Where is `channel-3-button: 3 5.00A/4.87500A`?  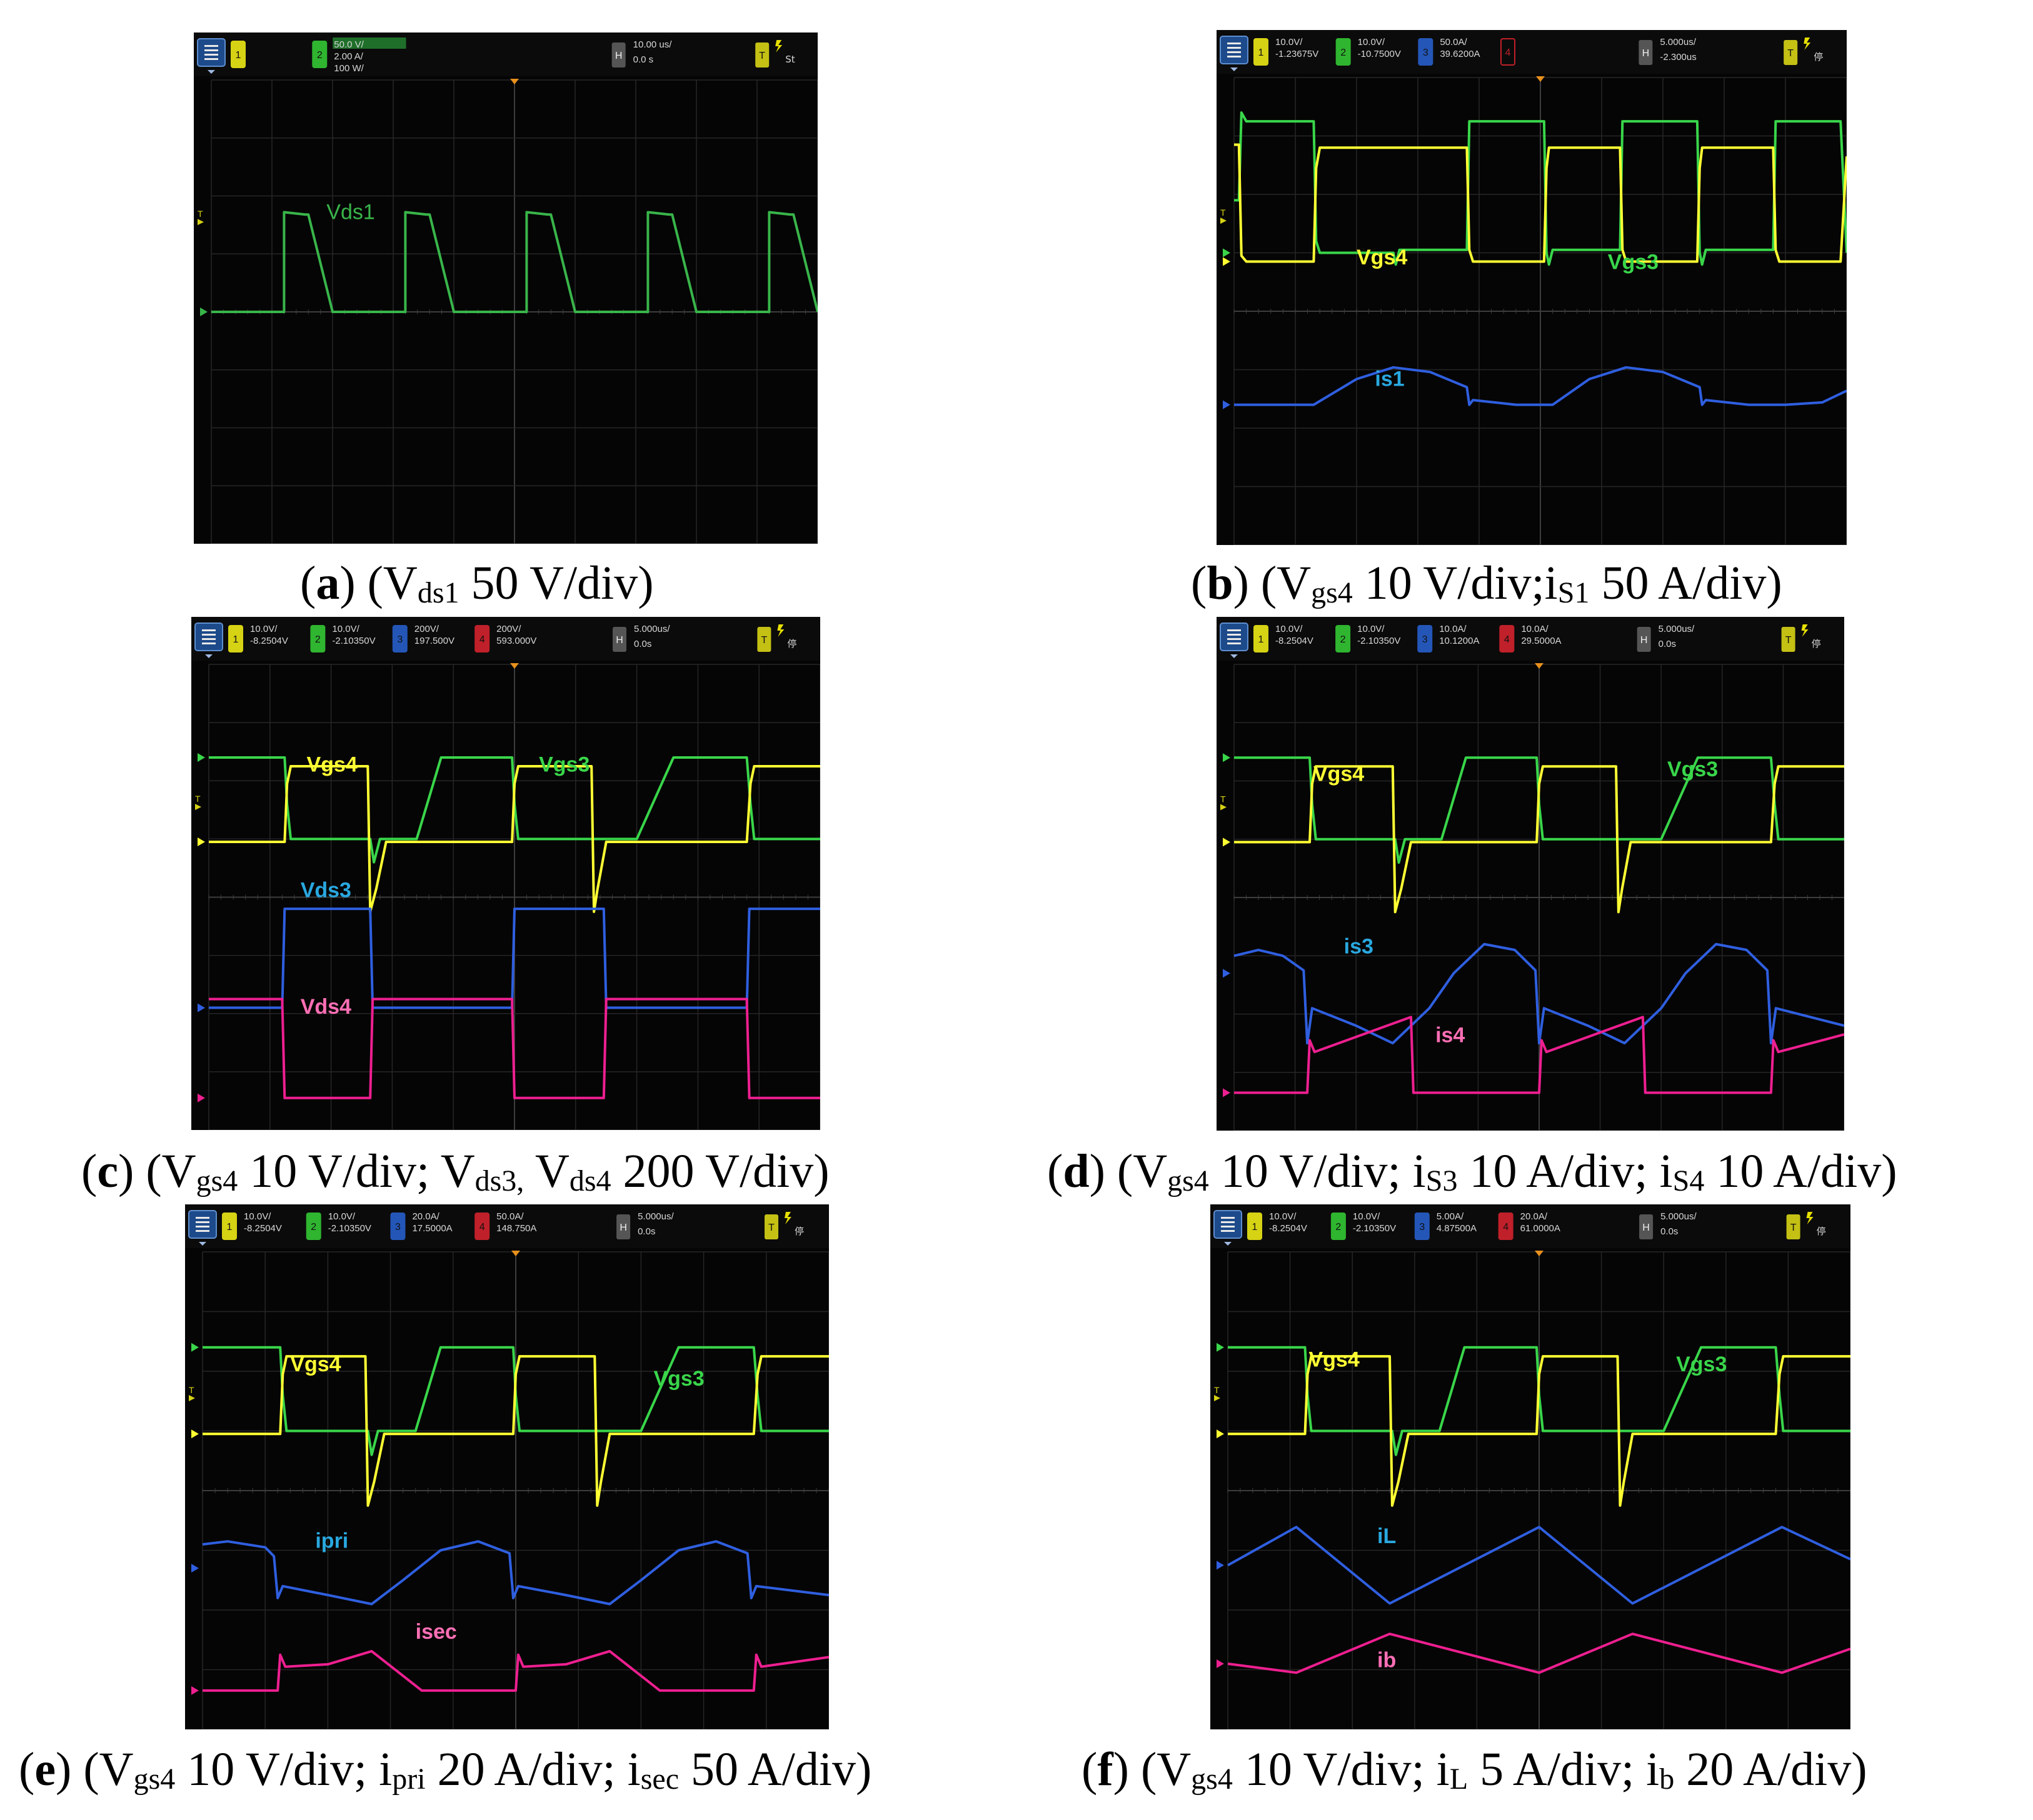
channel-3-button: 3 5.00A/4.87500A is located at coordinates (1445, 1225).